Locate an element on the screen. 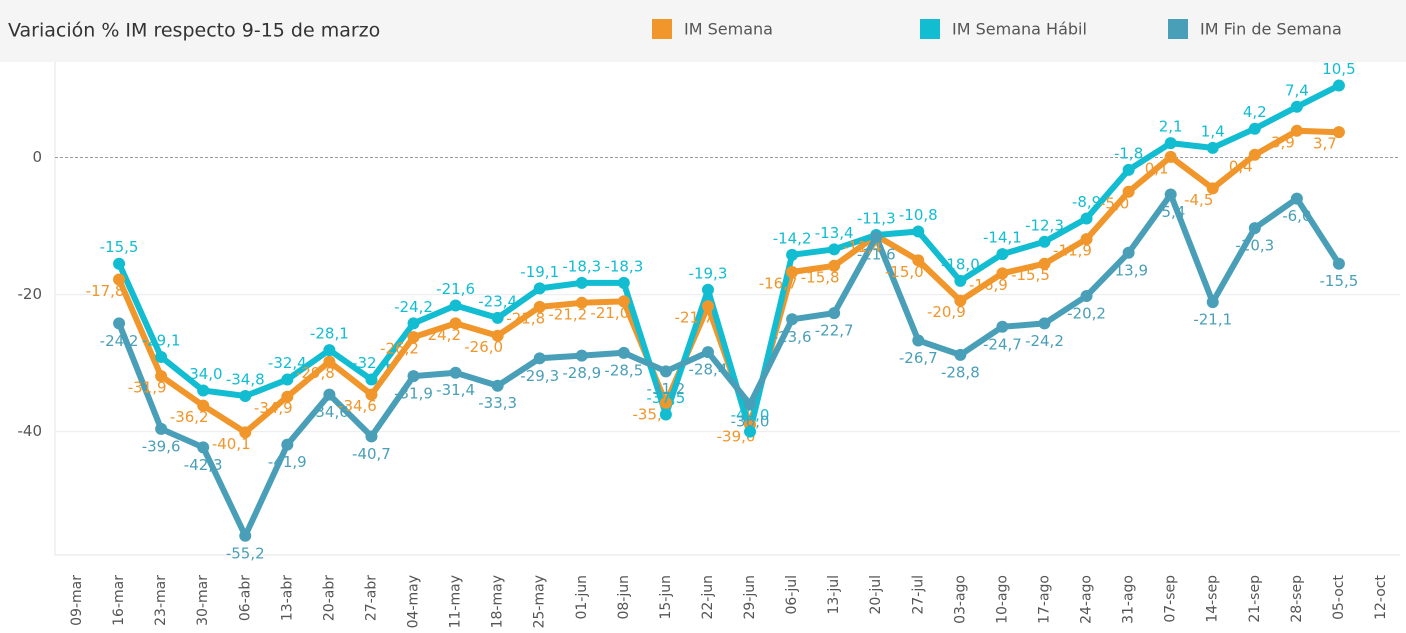 This screenshot has width=1406, height=633. data-label: -34,6 is located at coordinates (357, 406).